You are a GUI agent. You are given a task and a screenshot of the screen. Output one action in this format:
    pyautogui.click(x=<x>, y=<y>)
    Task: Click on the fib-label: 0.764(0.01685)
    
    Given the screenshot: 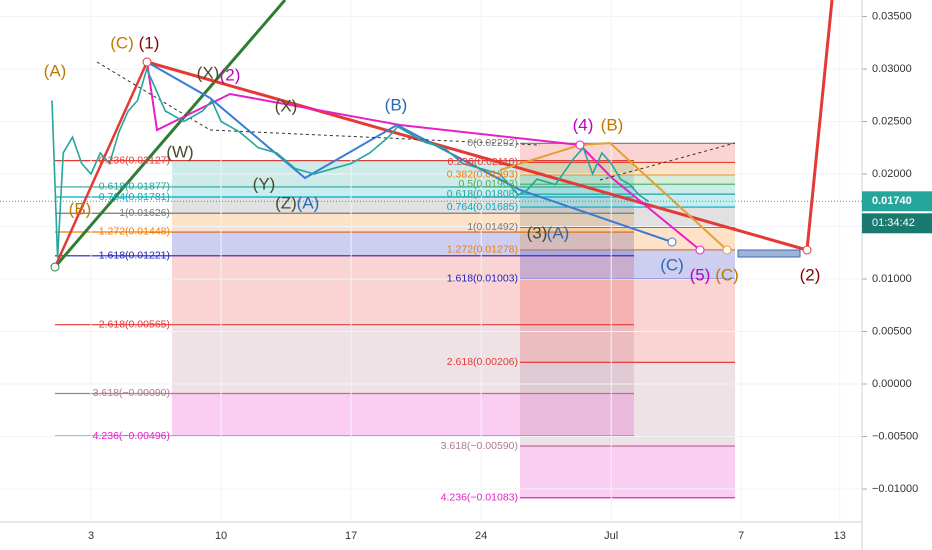 What is the action you would take?
    pyautogui.click(x=482, y=207)
    